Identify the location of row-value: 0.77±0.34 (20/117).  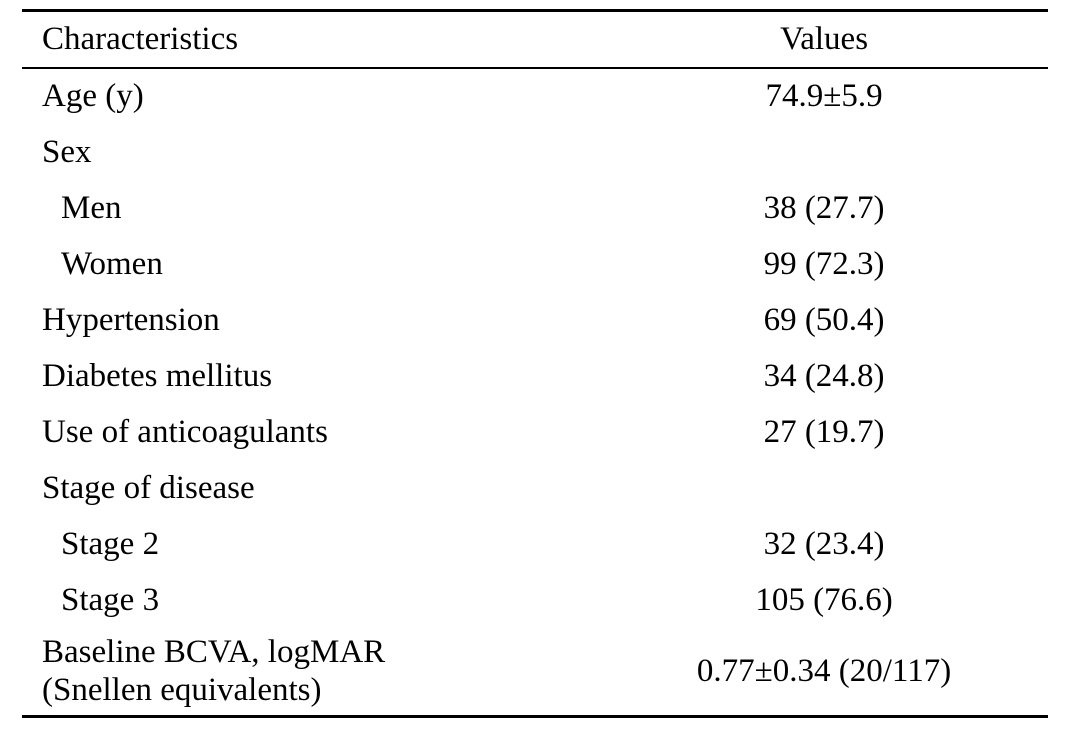
(824, 671).